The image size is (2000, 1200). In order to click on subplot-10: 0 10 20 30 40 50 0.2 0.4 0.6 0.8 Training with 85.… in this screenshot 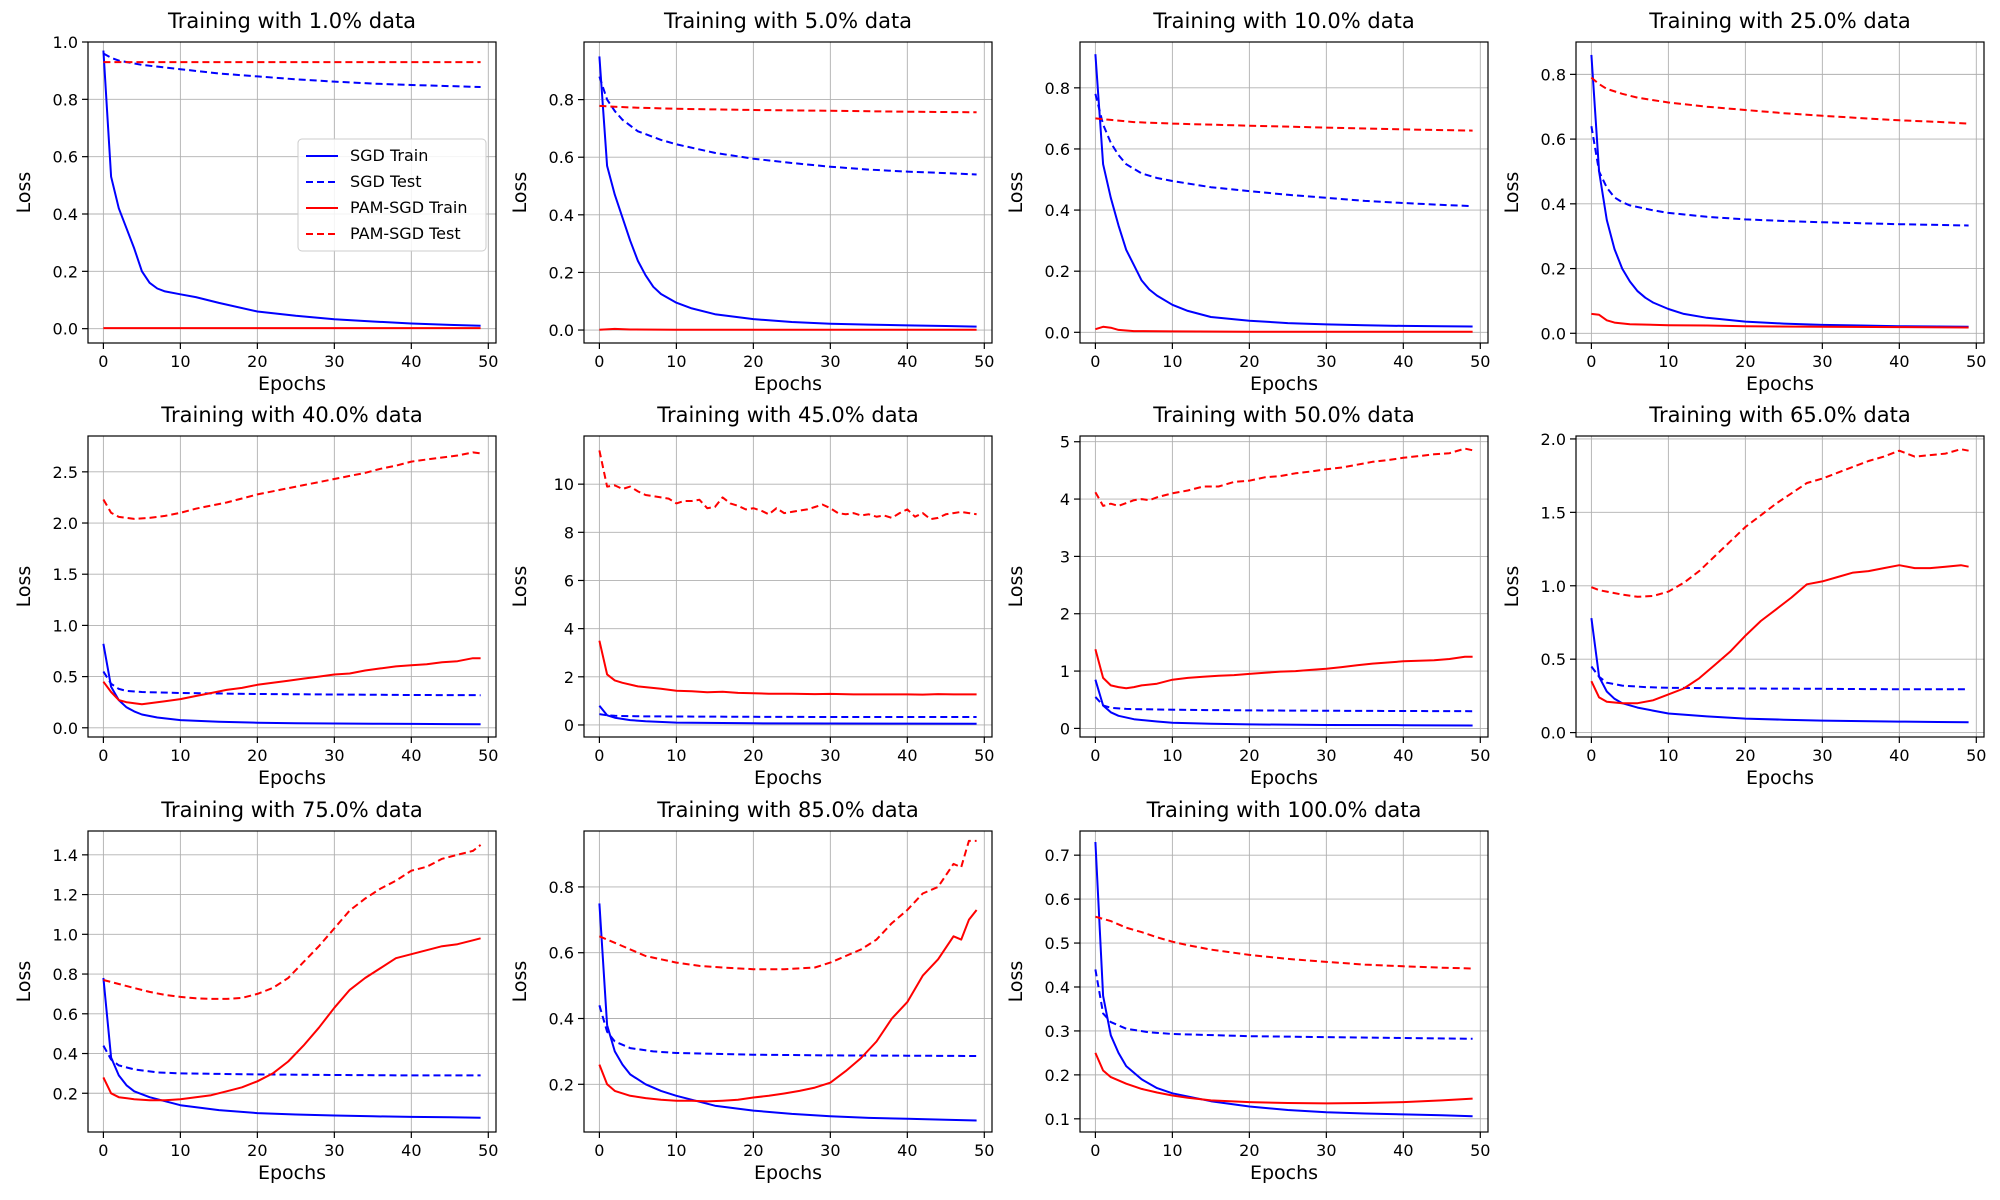, I will do `click(751, 991)`.